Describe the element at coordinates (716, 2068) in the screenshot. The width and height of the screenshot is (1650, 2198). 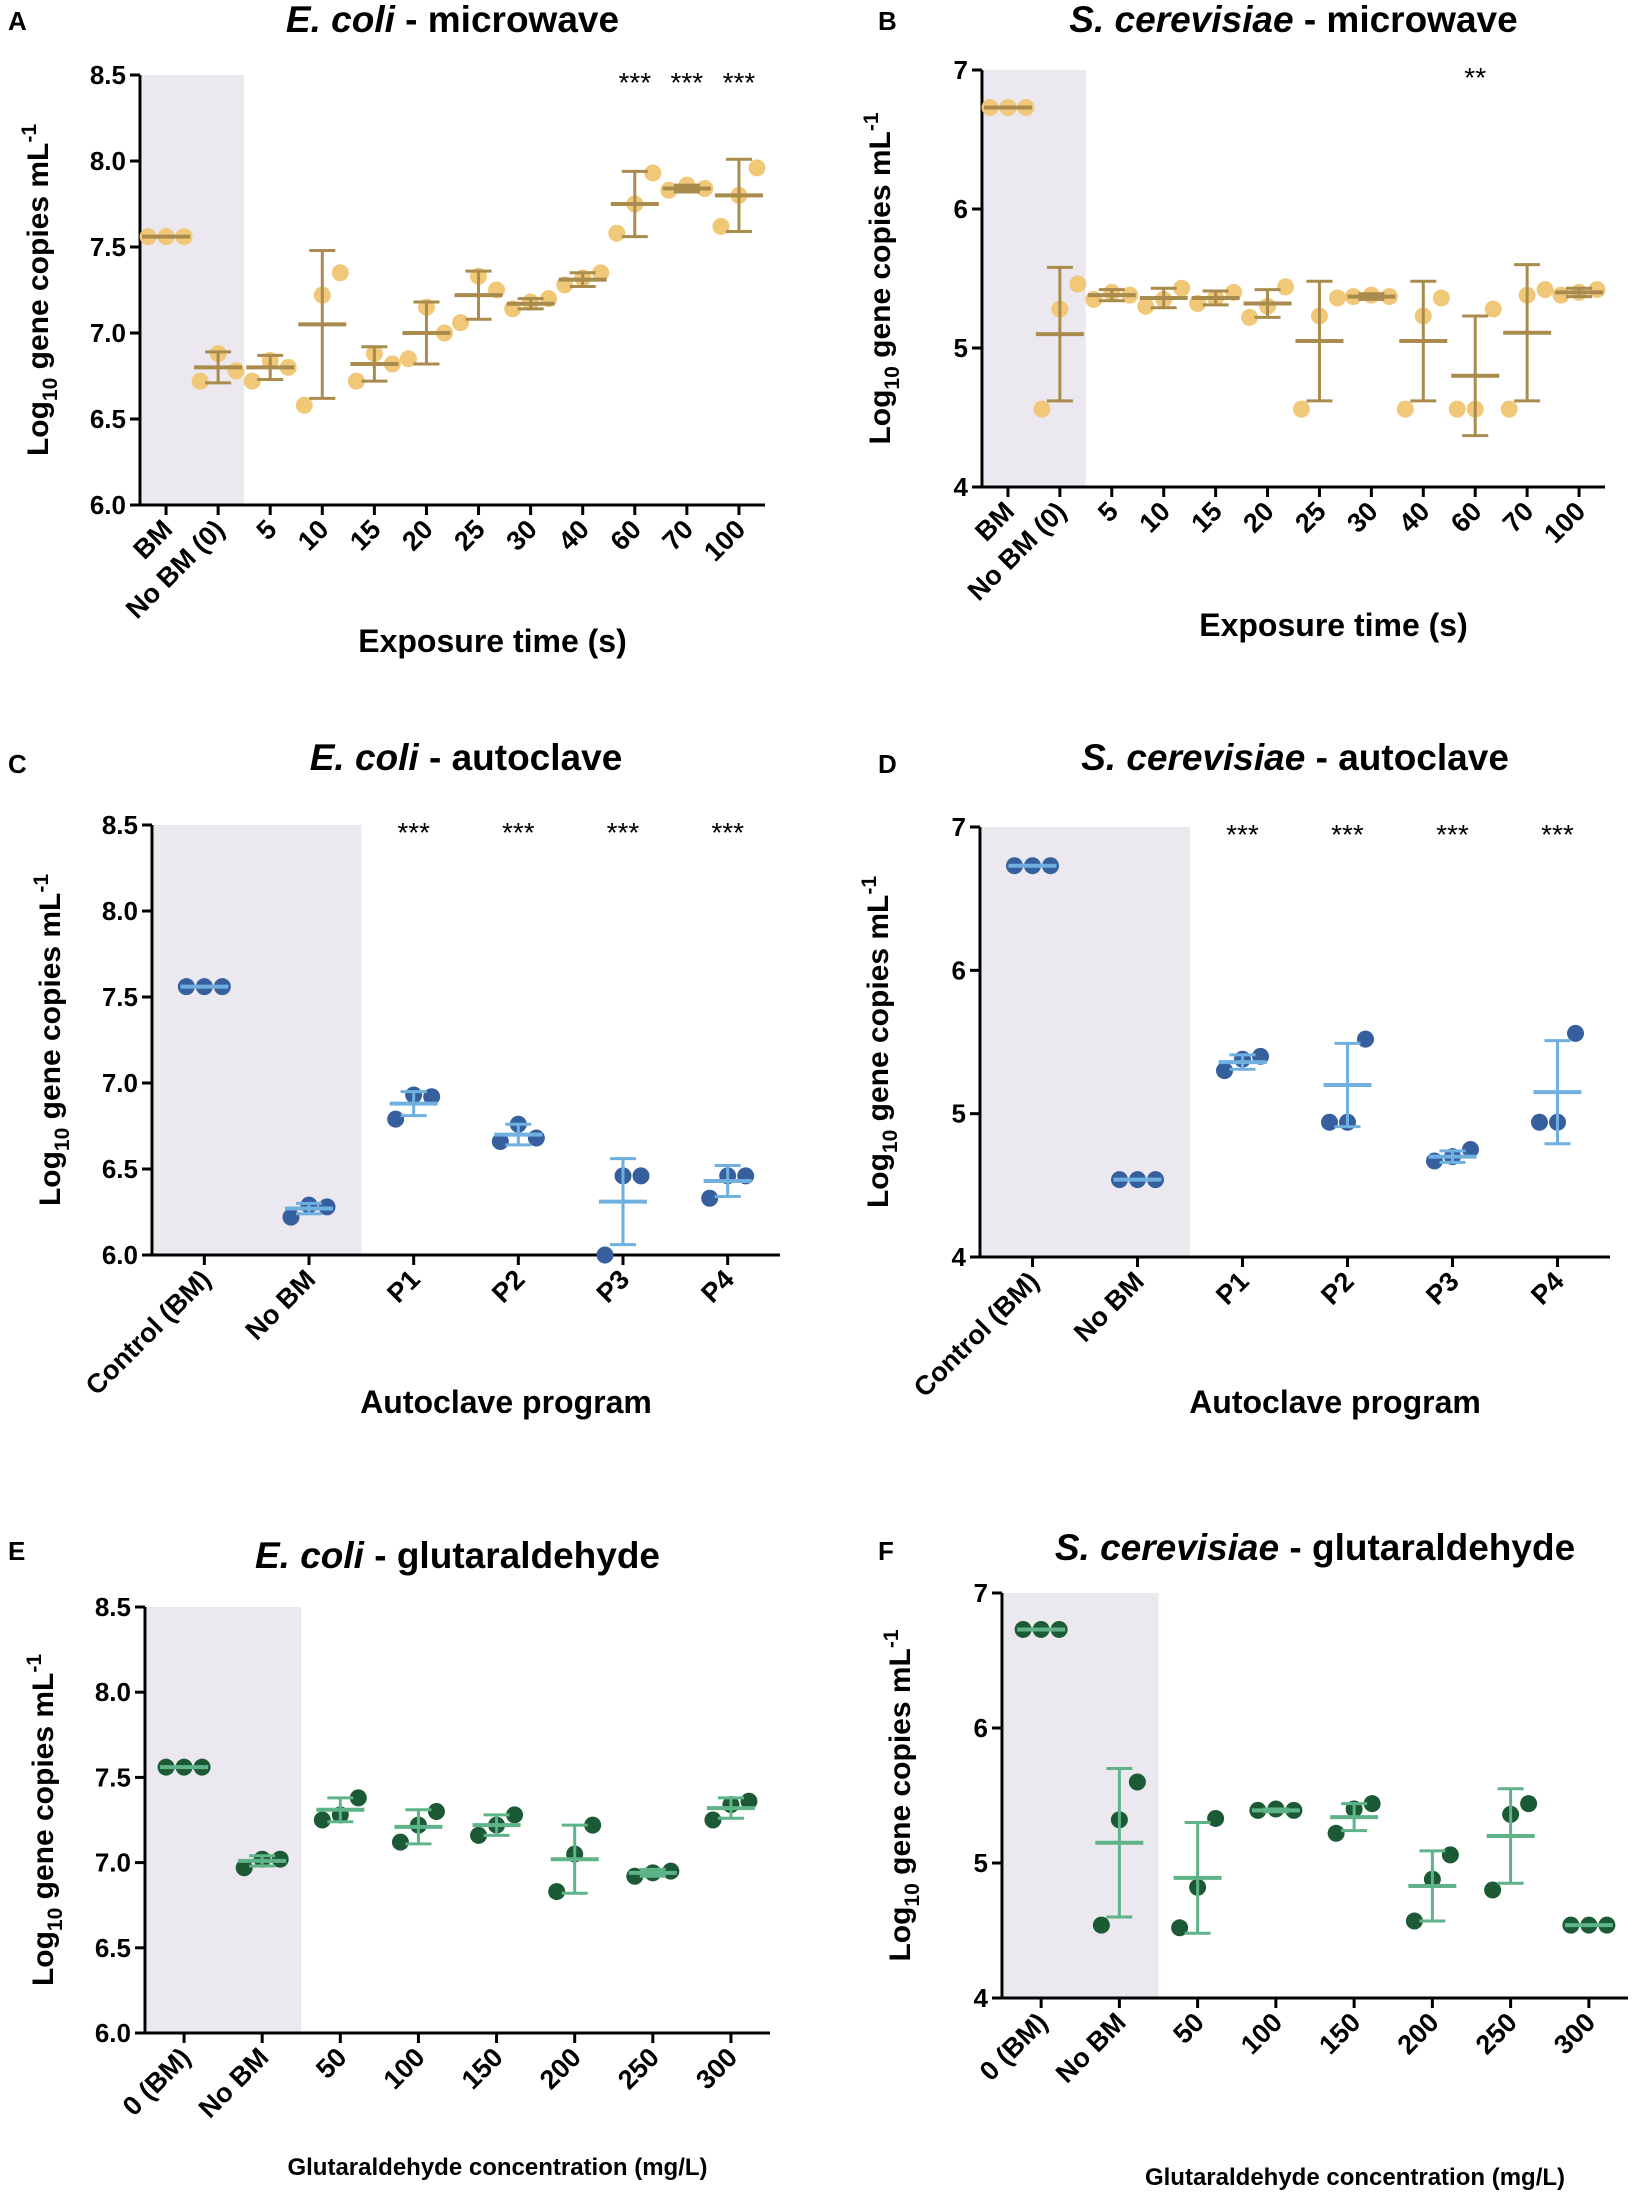
I see `x-tick-label: 300` at that location.